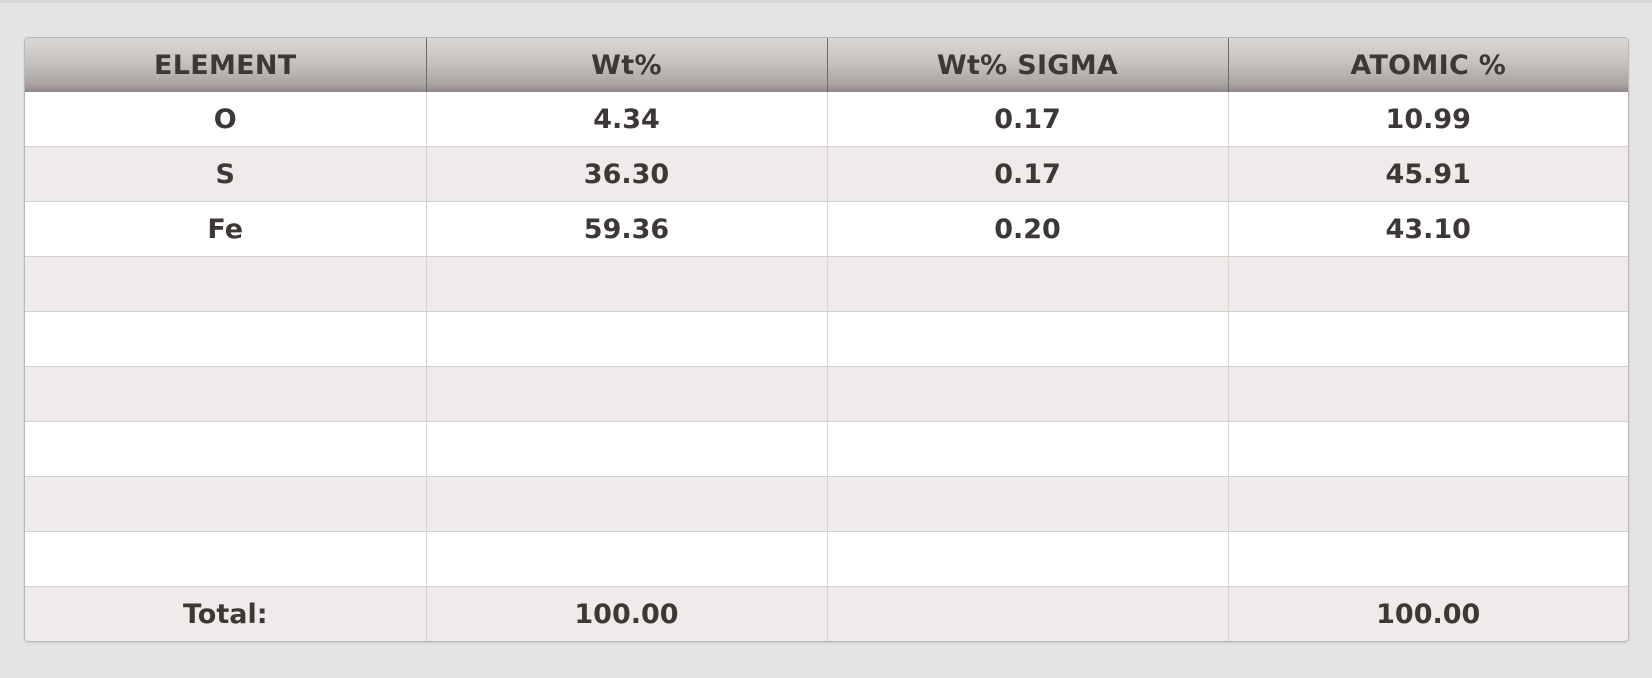  Describe the element at coordinates (1027, 65) in the screenshot. I see `column-header-wt-percent-sigma: Wt% SIGMA` at that location.